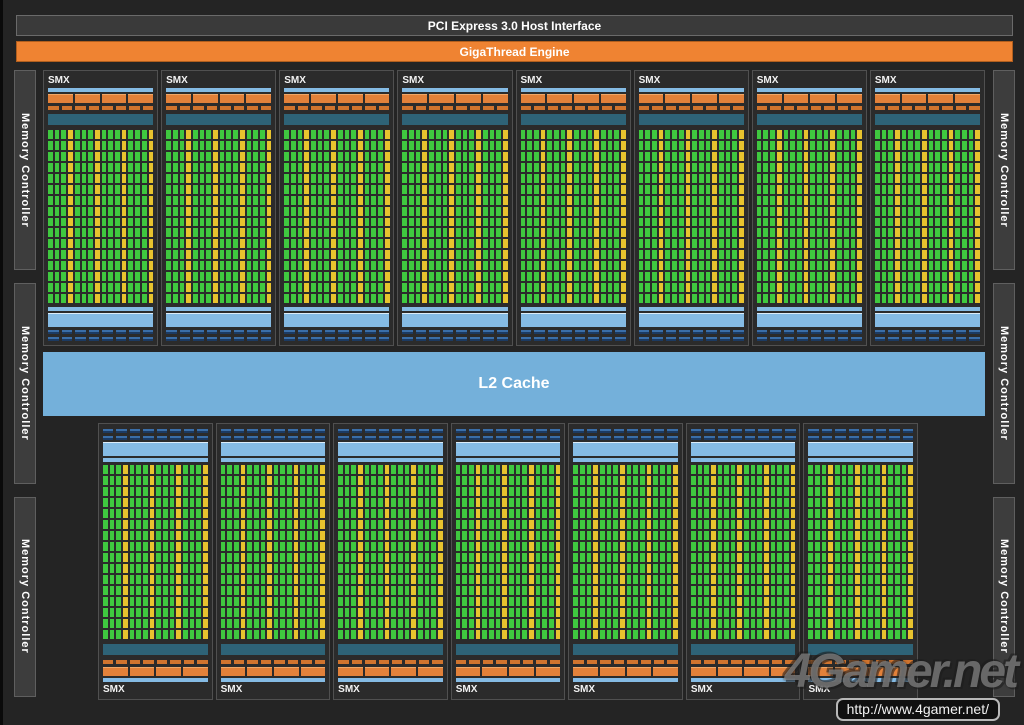 The image size is (1024, 725). What do you see at coordinates (573, 119) in the screenshot?
I see `register-file-bar` at bounding box center [573, 119].